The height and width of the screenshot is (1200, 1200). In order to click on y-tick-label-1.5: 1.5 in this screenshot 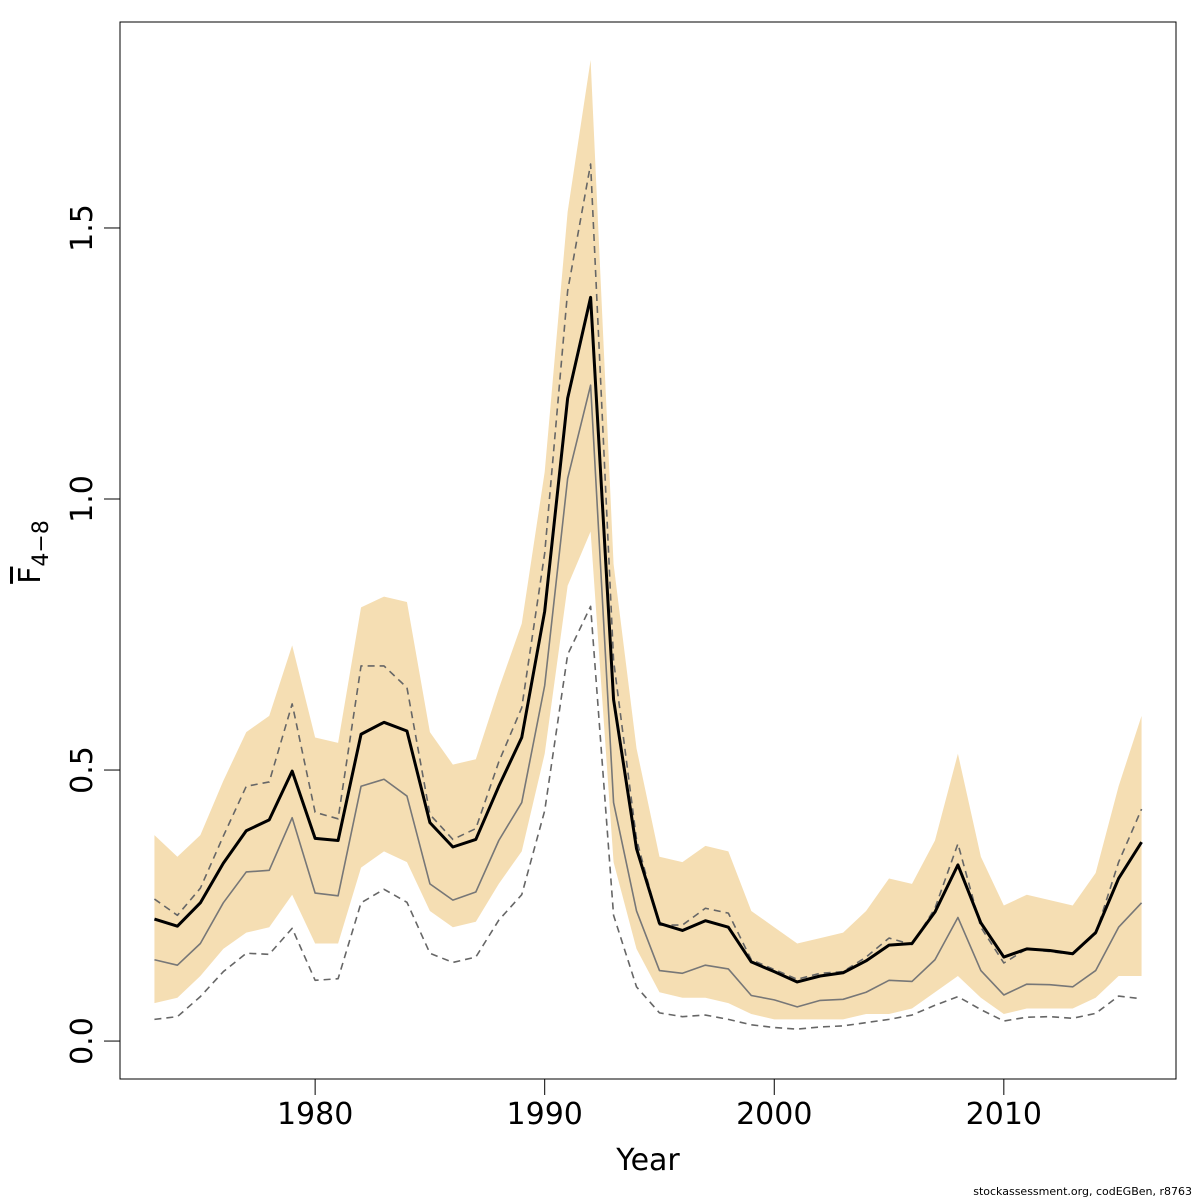, I will do `click(82, 228)`.